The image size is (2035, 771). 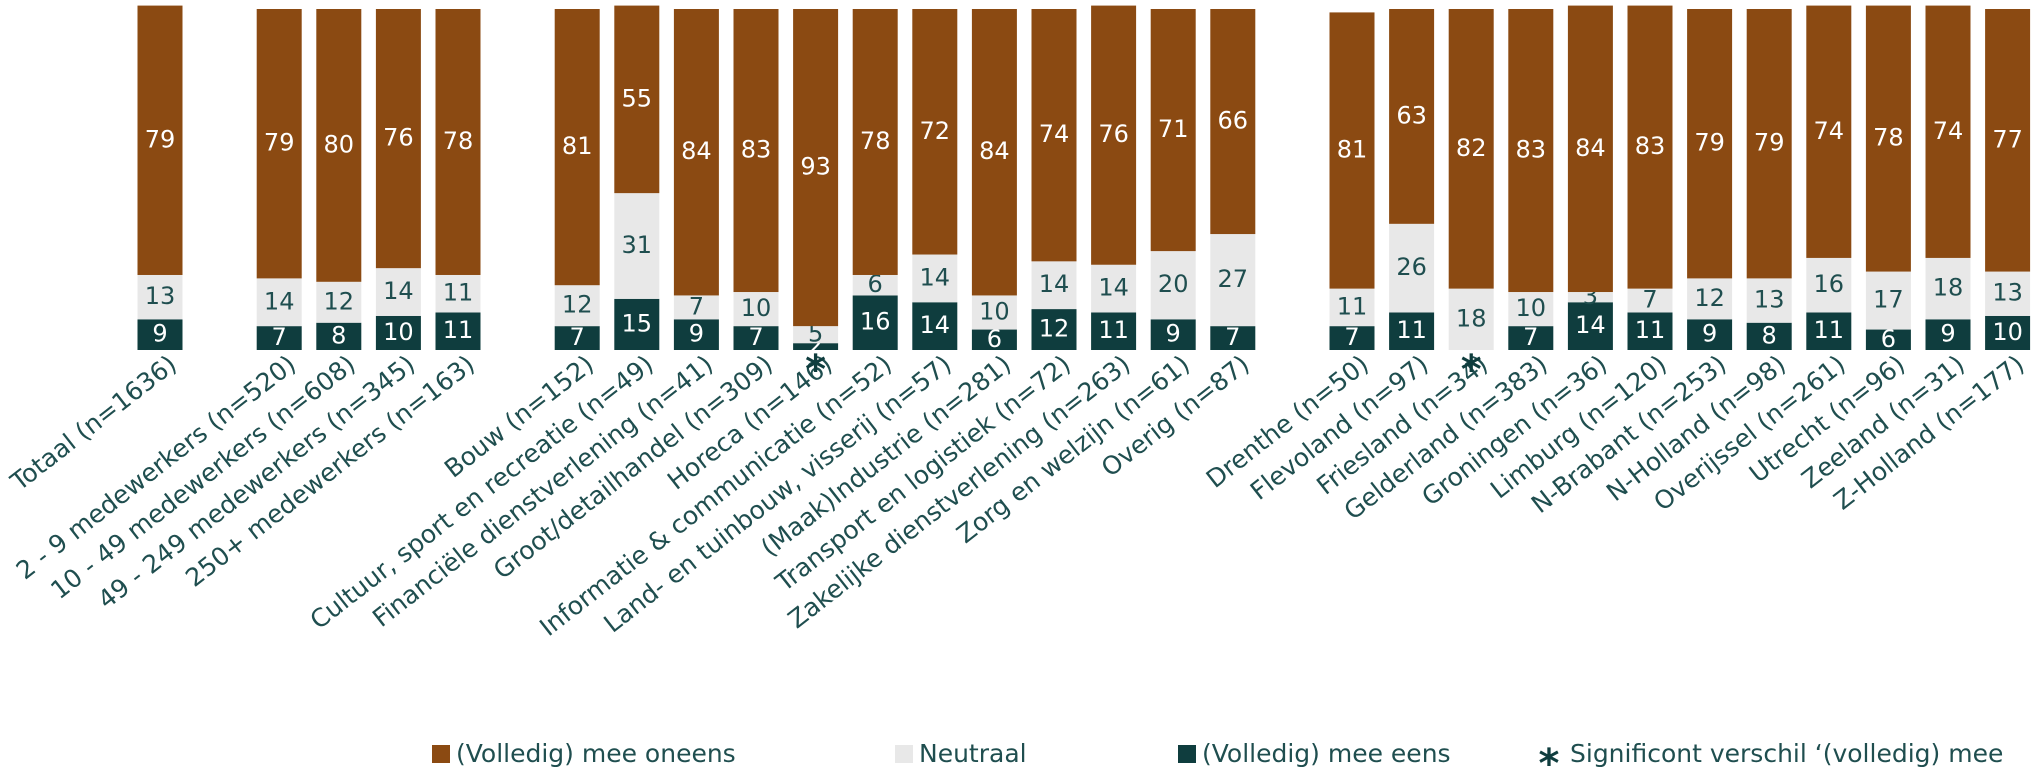 I want to click on legend-label: (Volledig) mee oneens, so click(x=596, y=753).